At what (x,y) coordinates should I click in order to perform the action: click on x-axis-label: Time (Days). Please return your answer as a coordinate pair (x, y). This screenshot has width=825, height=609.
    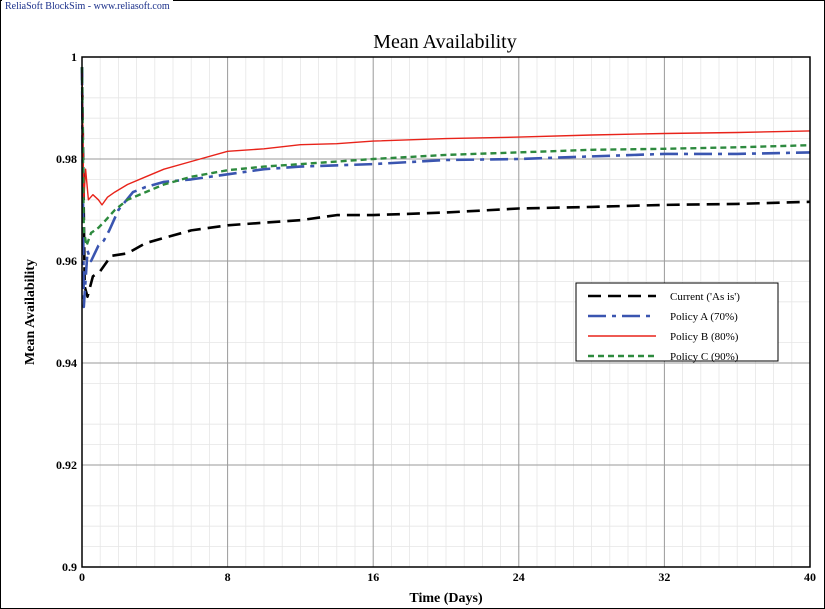
    Looking at the image, I should click on (446, 598).